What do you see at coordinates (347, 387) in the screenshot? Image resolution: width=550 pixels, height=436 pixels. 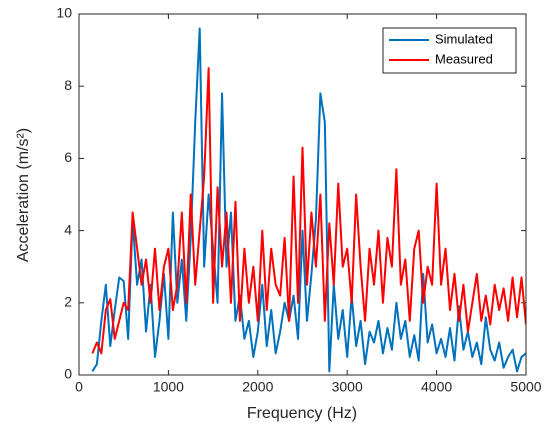 I see `x-tick-label: 3000` at bounding box center [347, 387].